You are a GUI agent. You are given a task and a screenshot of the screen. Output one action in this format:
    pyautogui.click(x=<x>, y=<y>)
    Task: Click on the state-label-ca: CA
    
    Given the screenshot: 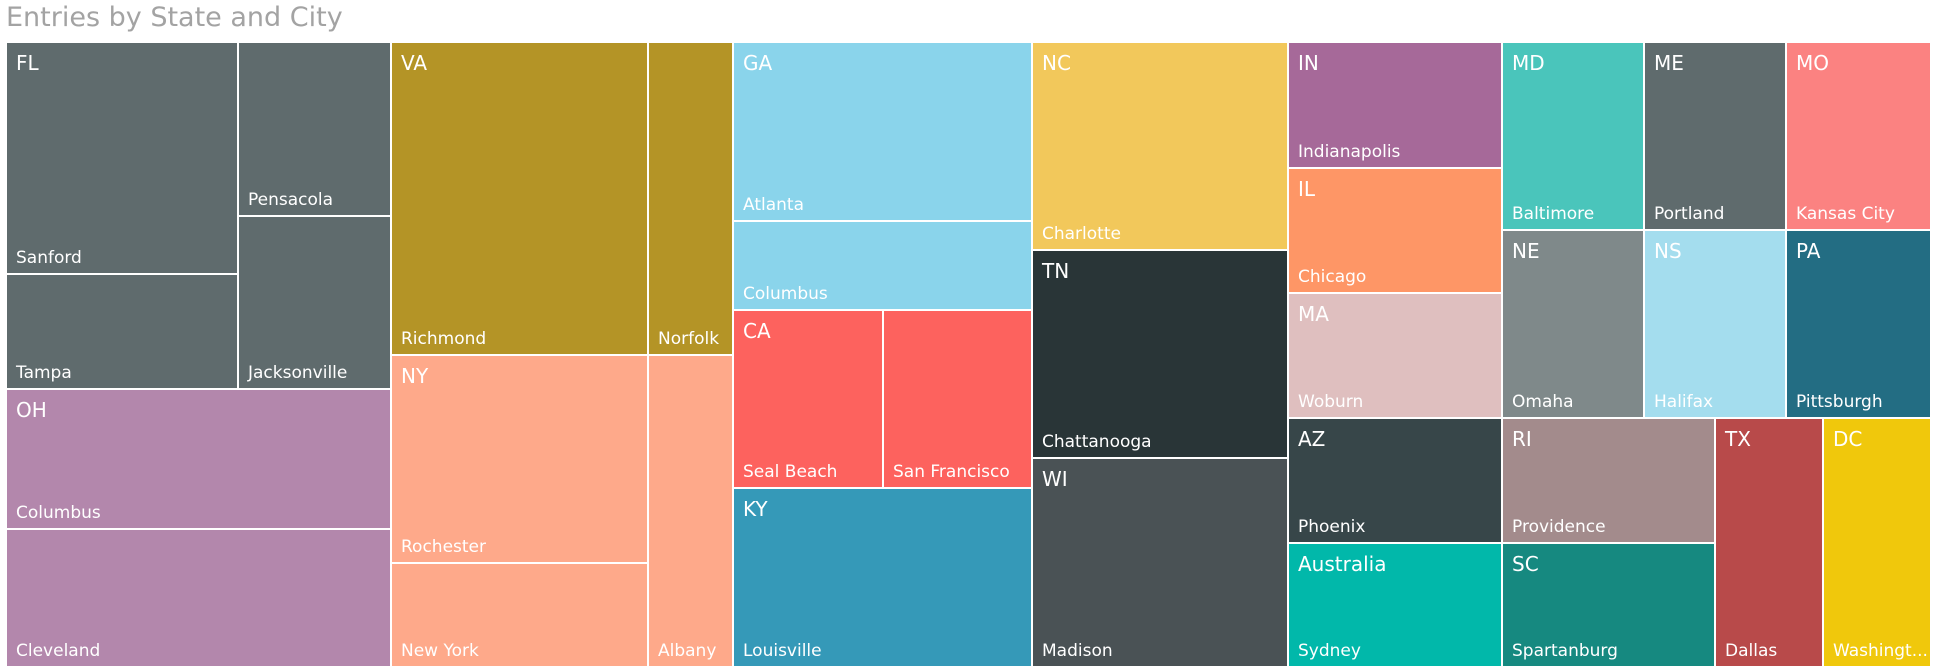 What is the action you would take?
    pyautogui.click(x=757, y=331)
    